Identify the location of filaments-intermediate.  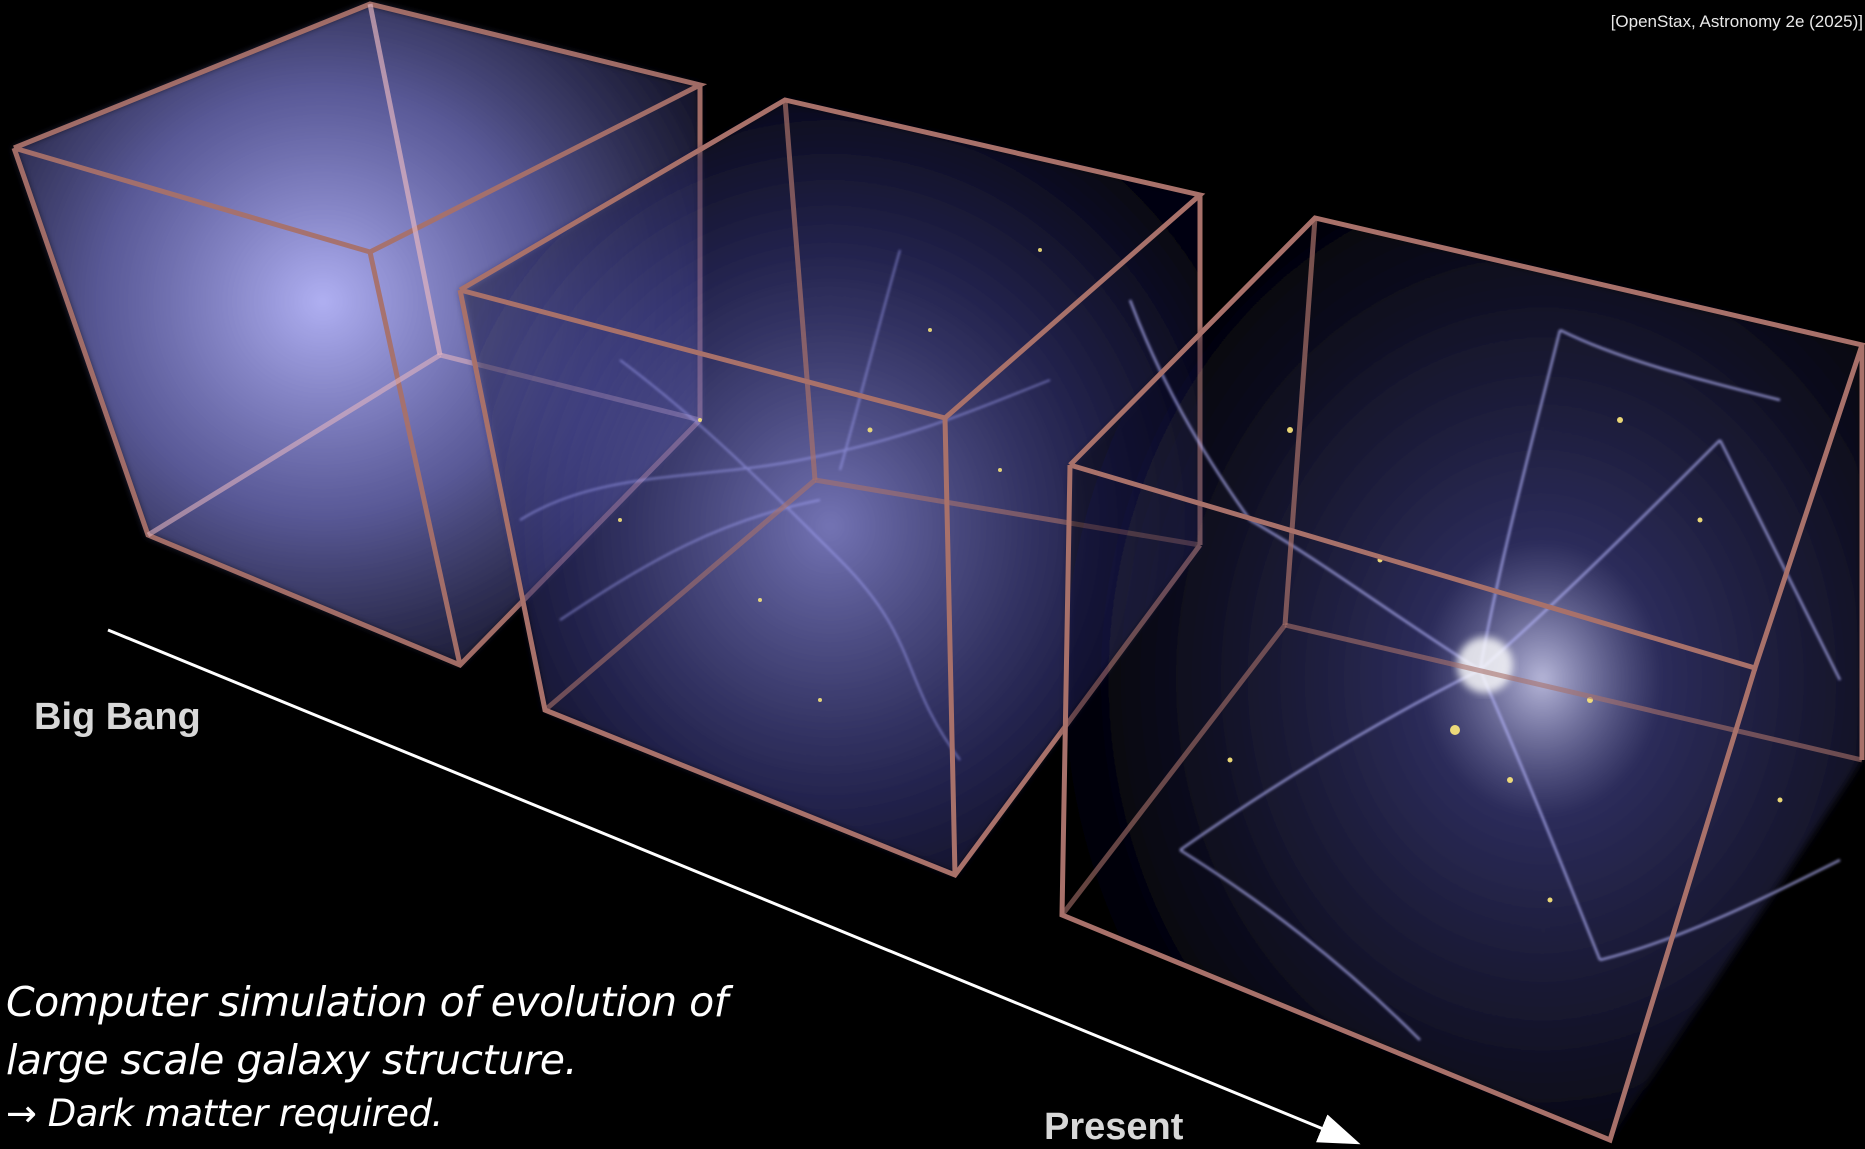
(785, 505).